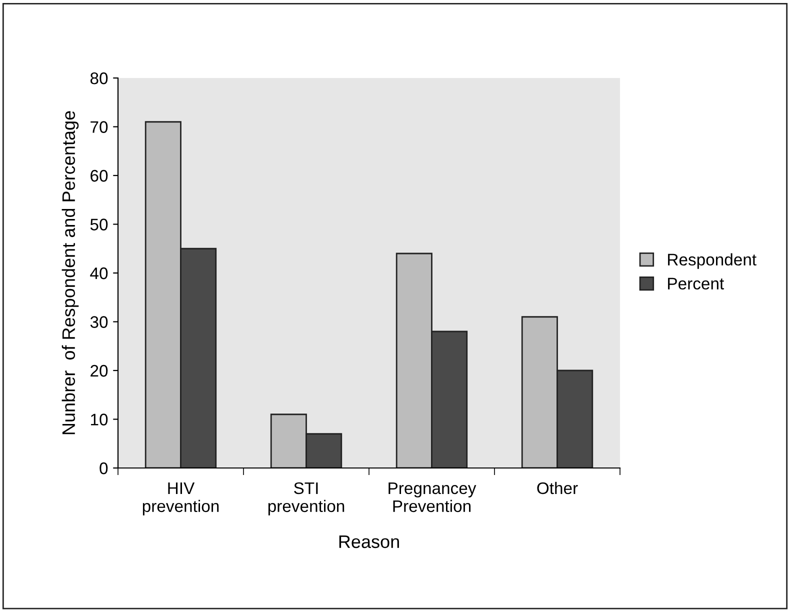 This screenshot has height=611, width=790. Describe the element at coordinates (712, 261) in the screenshot. I see `legend-label: Respondent` at that location.